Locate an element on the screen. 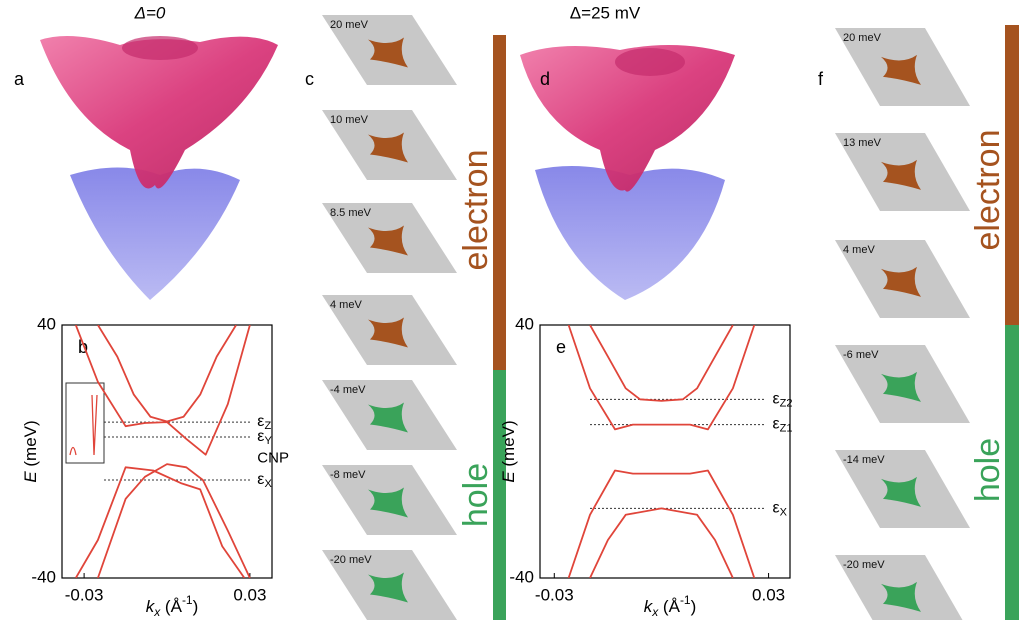 Image resolution: width=1019 pixels, height=625 pixels. level-label: εZ is located at coordinates (264, 422).